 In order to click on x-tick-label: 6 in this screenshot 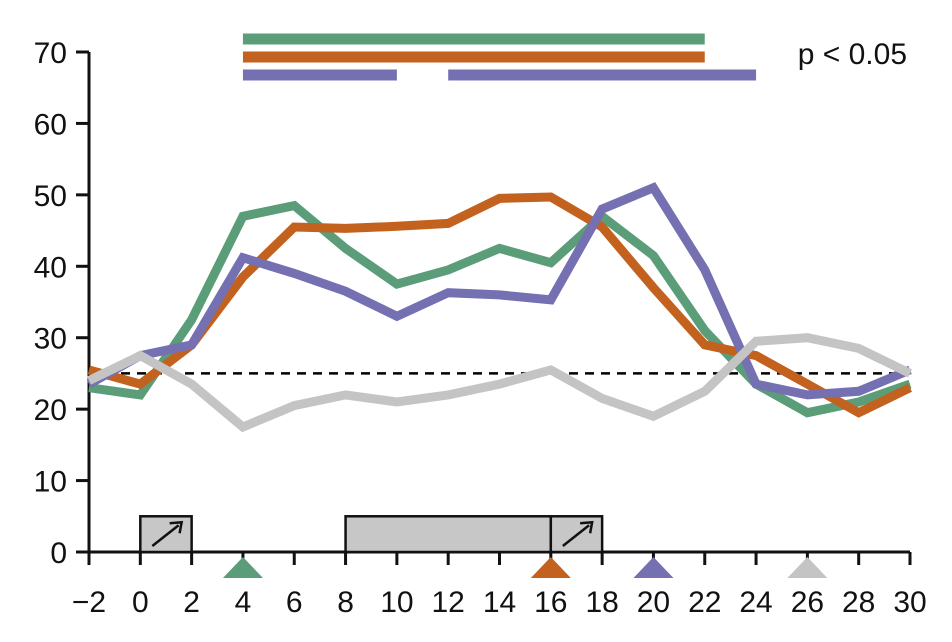, I will do `click(294, 602)`.